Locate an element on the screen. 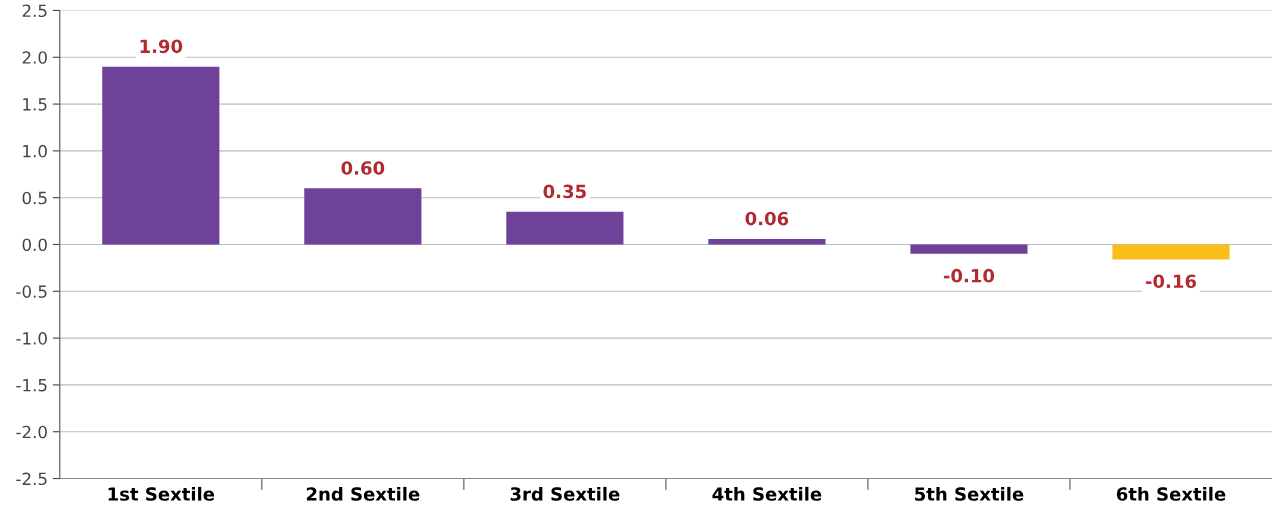 Image resolution: width=1272 pixels, height=523 pixels. data-label: 0.60 is located at coordinates (363, 168).